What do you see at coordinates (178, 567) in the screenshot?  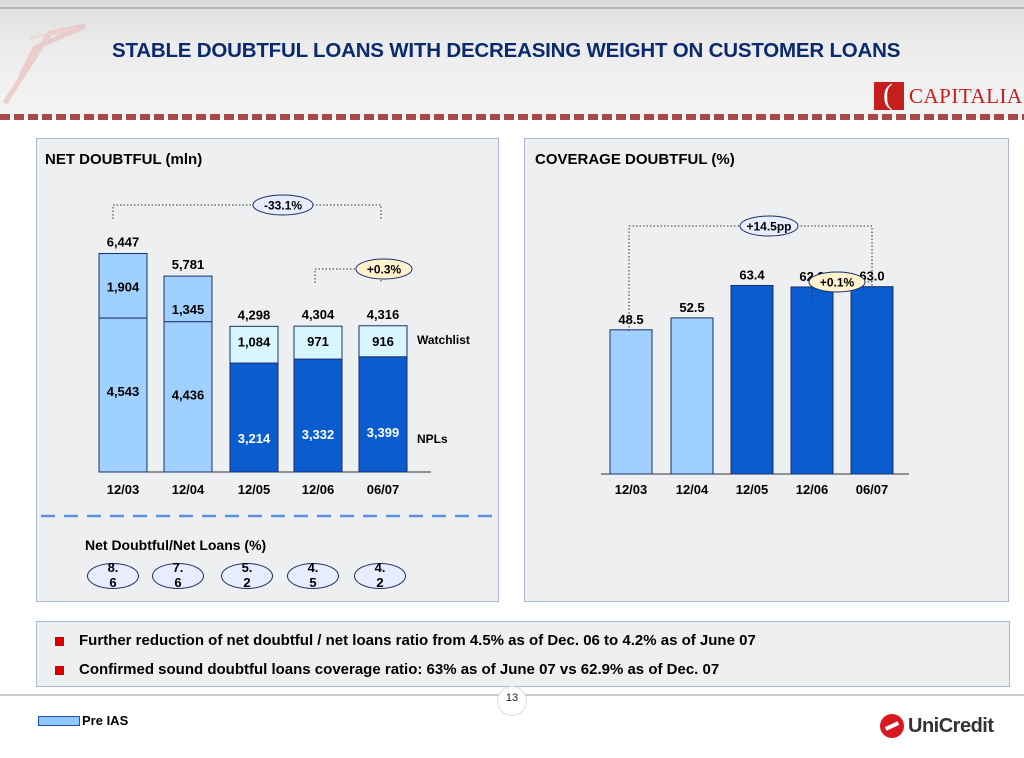 I see `ratio-value-top: 7.` at bounding box center [178, 567].